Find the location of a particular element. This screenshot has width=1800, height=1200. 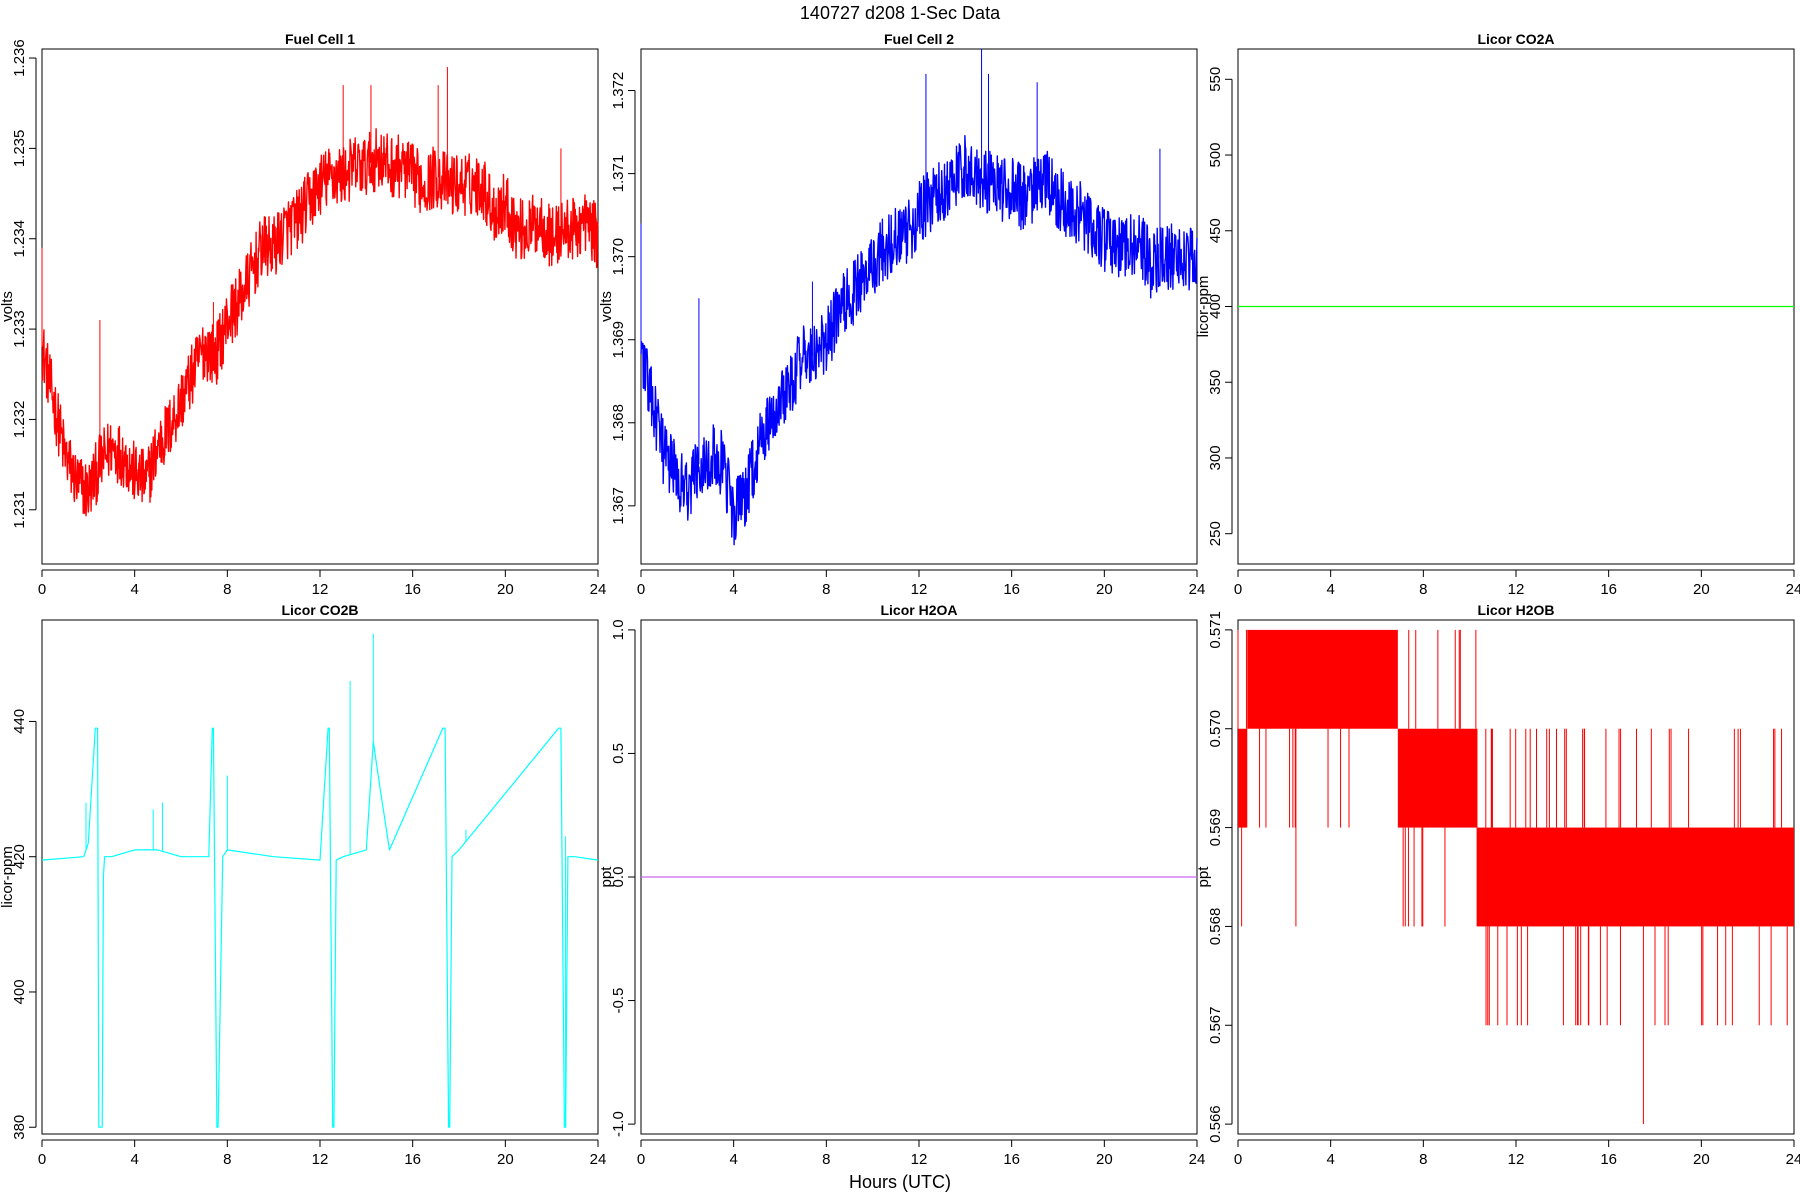

y-tick-label: 1.372 is located at coordinates (618, 91).